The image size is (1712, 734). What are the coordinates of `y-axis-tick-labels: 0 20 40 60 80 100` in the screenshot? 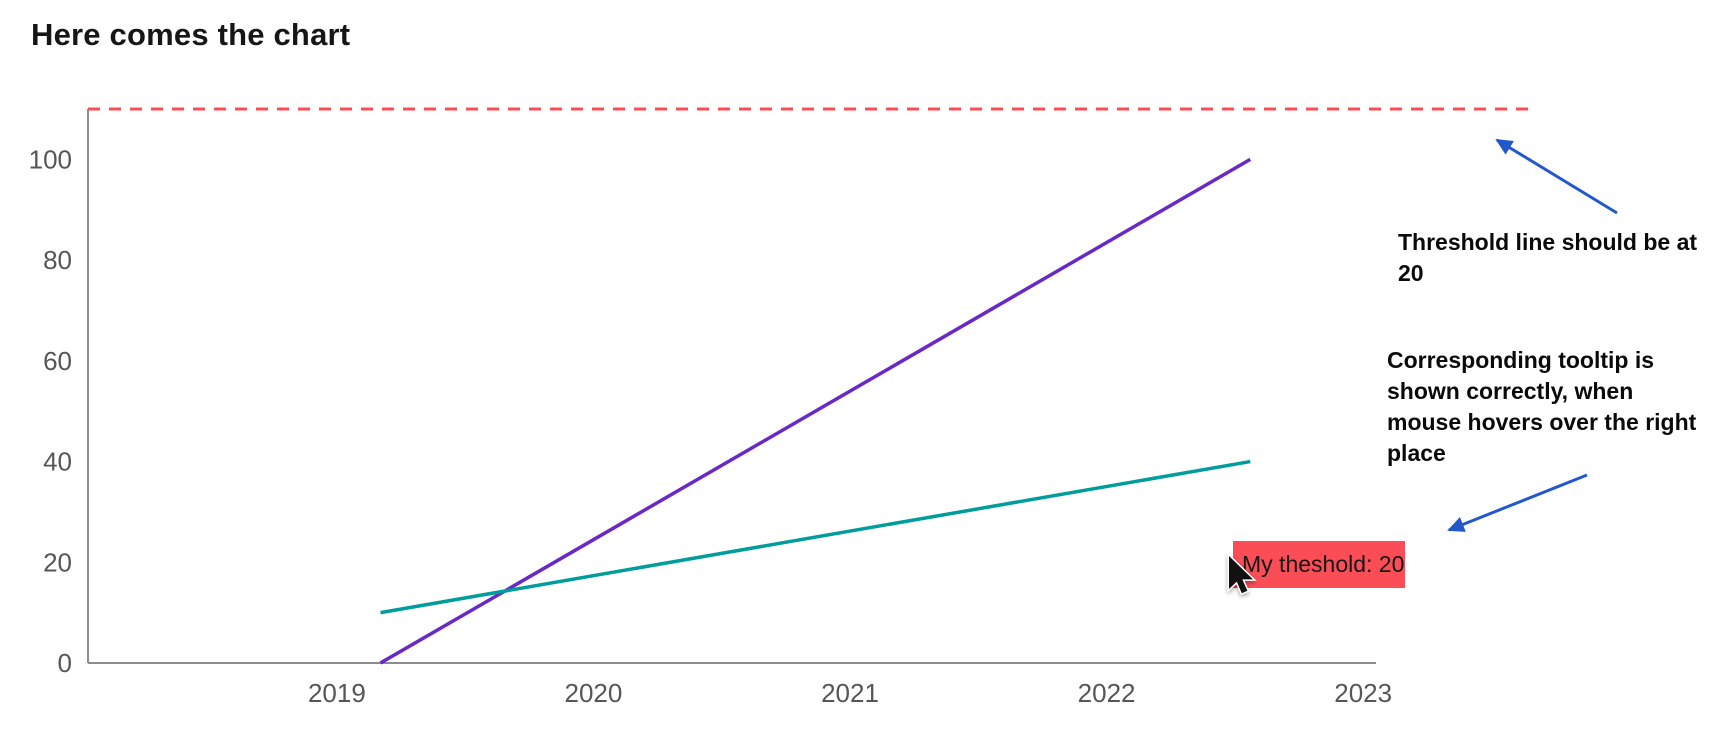 It's located at (50, 411).